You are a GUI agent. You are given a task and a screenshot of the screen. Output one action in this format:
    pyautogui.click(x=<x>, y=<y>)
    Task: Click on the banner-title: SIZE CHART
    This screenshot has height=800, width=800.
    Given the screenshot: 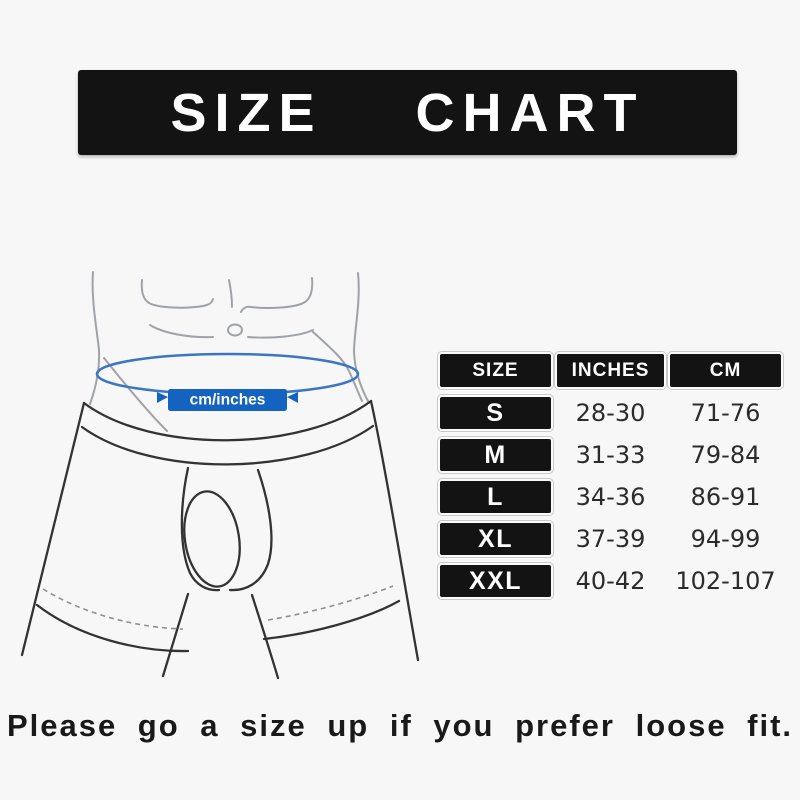 What is the action you would take?
    pyautogui.click(x=407, y=112)
    